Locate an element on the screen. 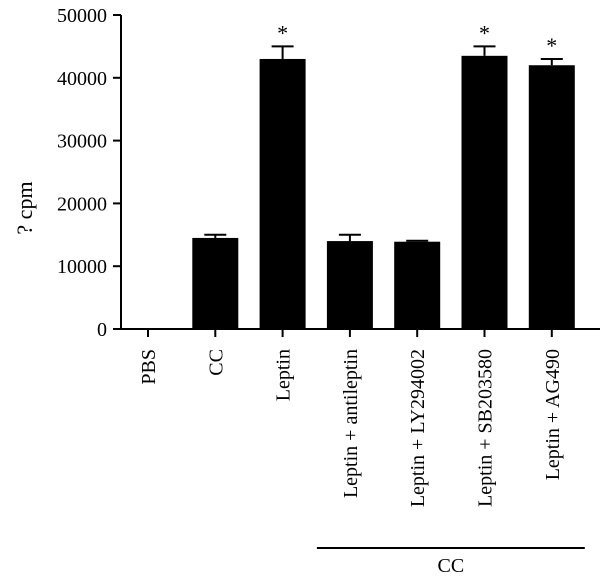  y-axis-label: ? cpm is located at coordinates (24, 207).